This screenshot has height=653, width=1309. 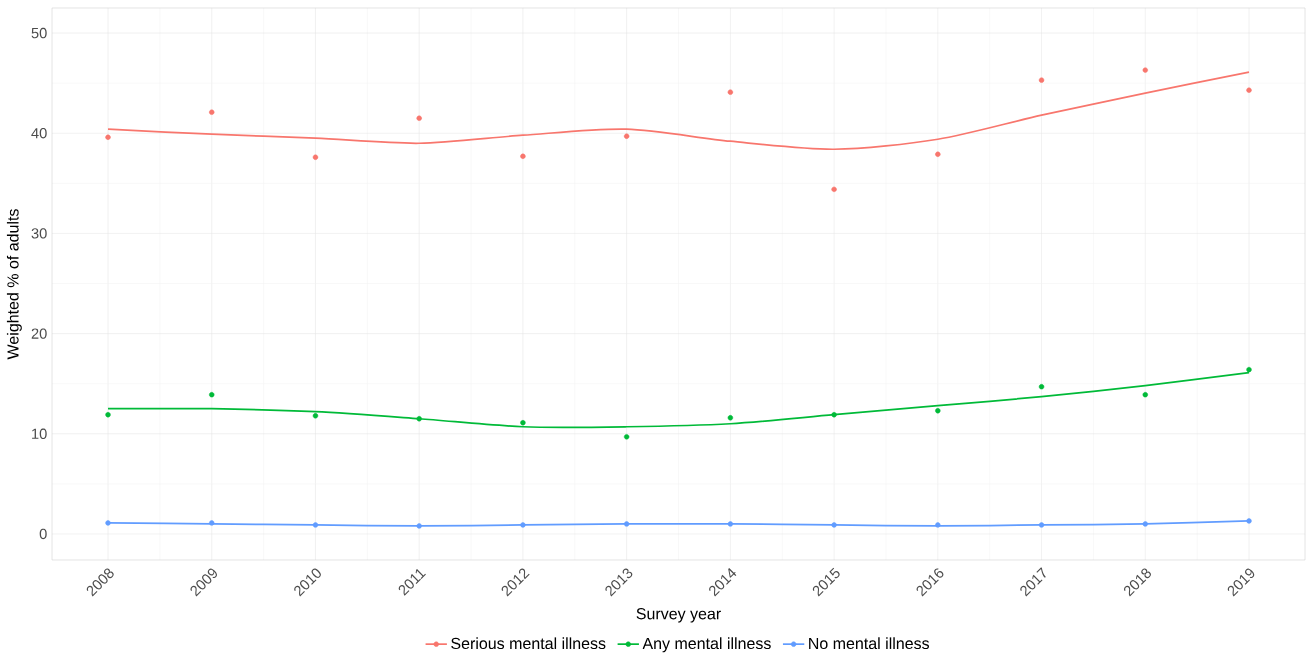 I want to click on y-tick-label: 30, so click(x=39, y=233).